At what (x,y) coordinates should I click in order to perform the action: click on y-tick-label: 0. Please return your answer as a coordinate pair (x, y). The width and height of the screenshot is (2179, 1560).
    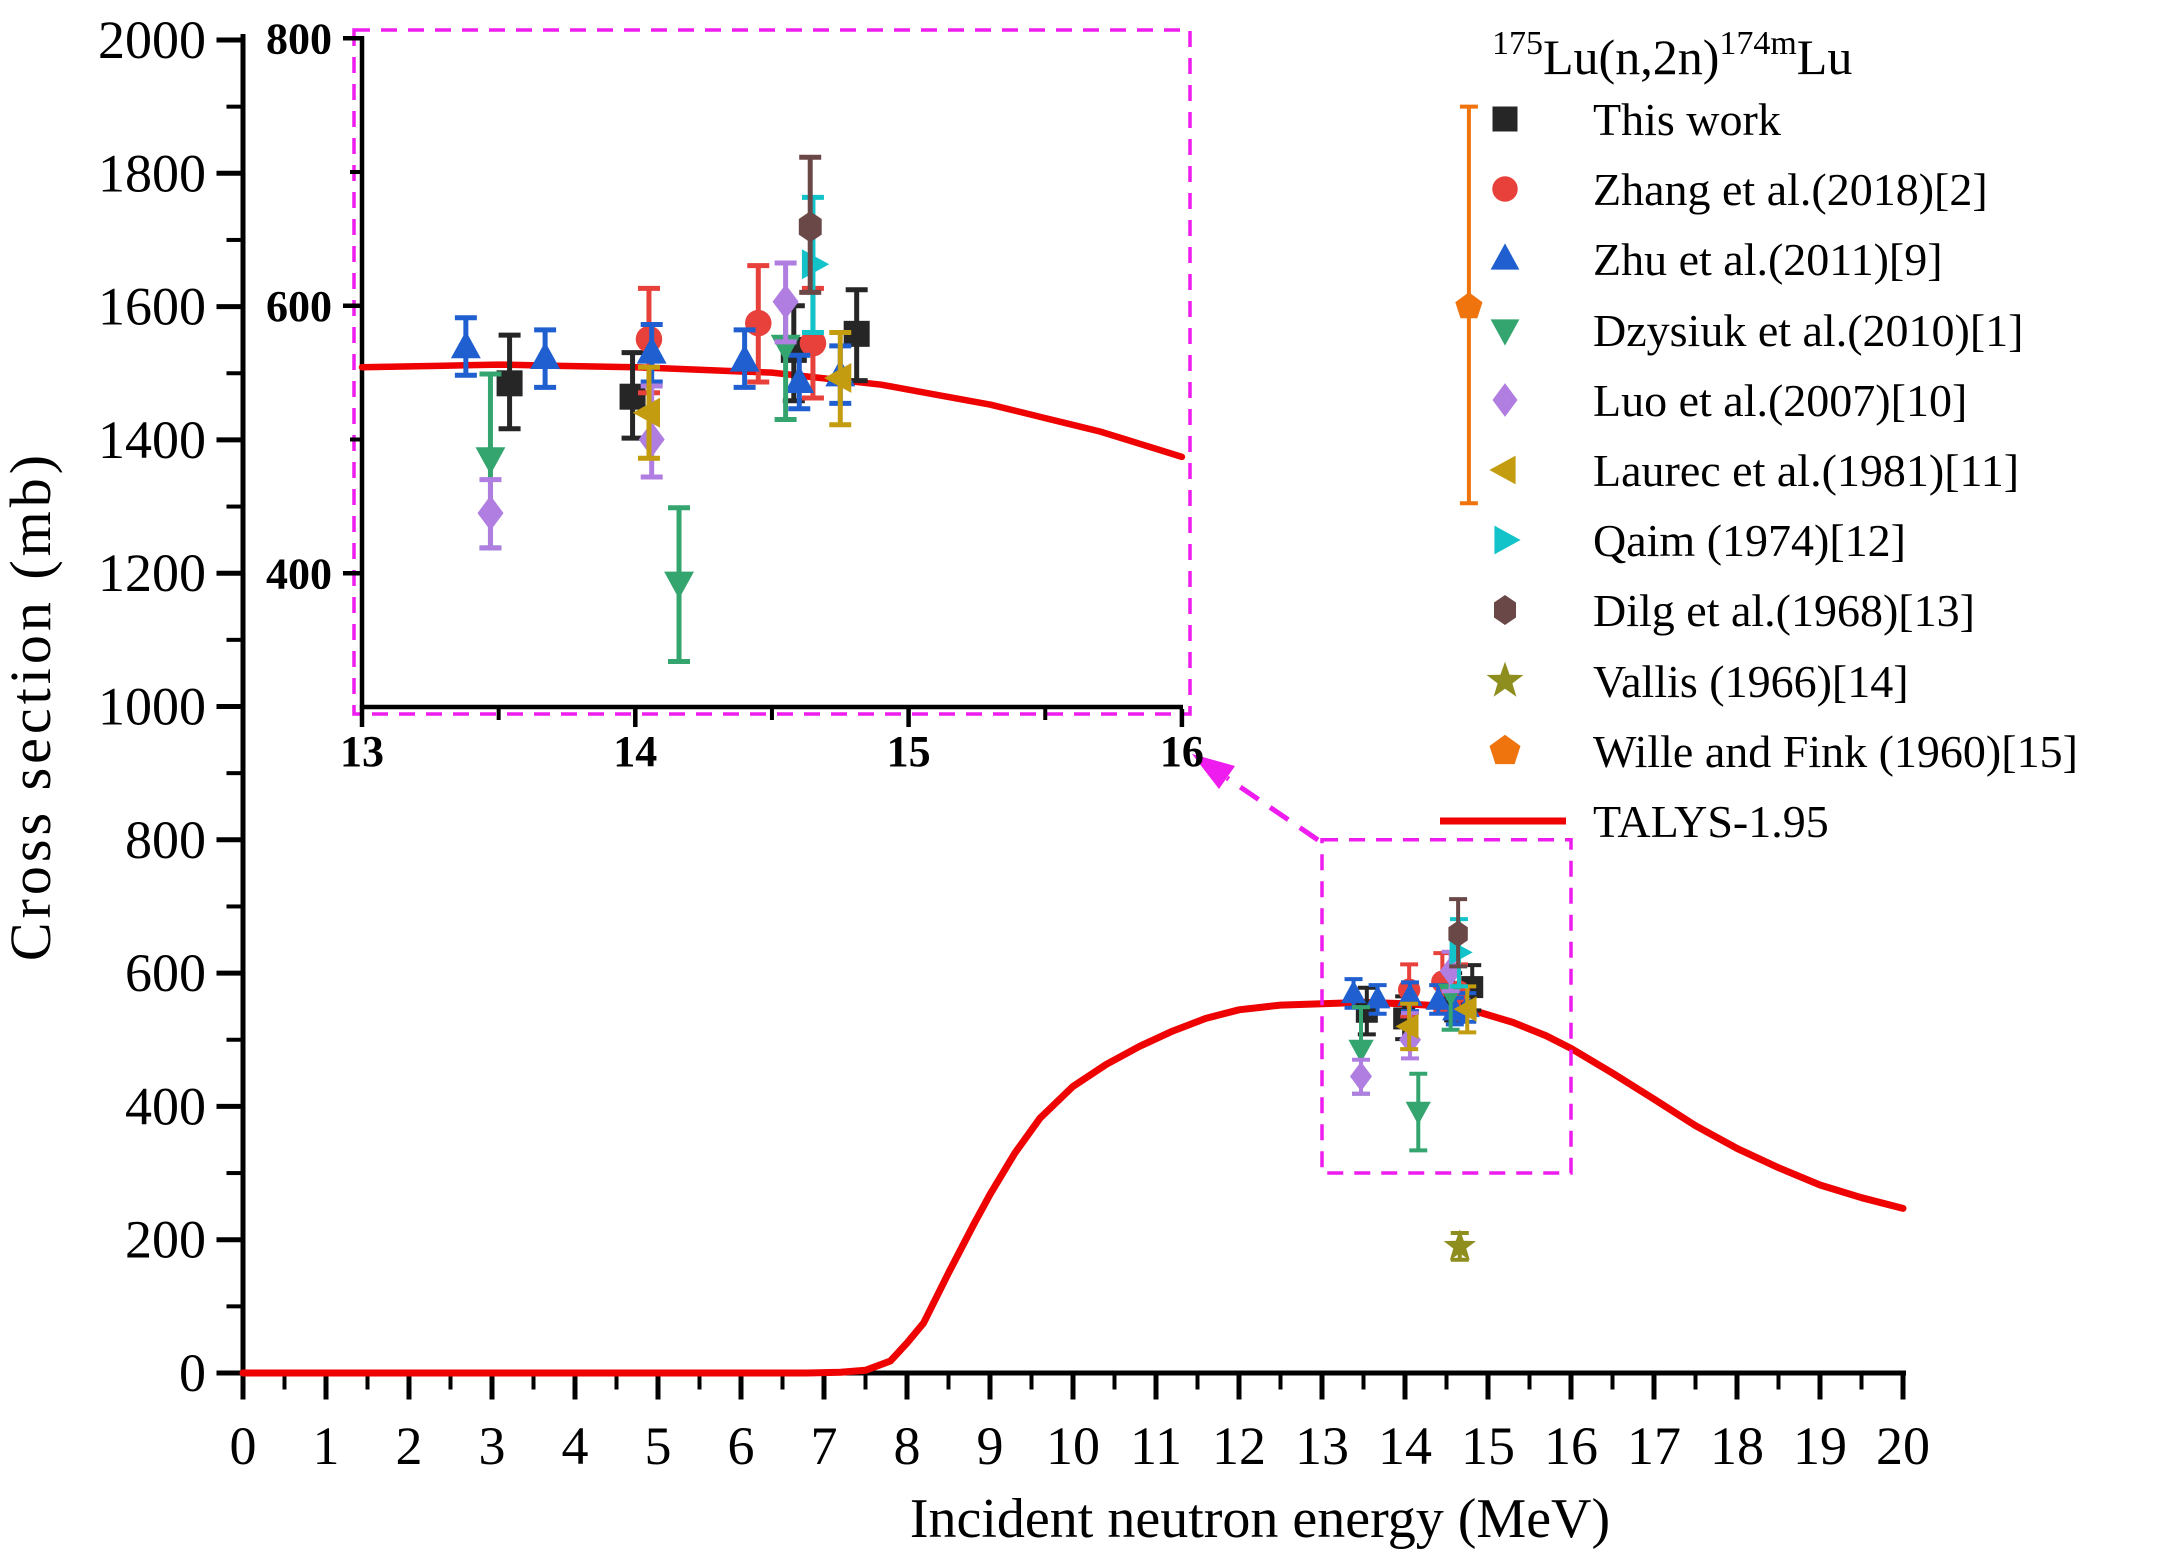
    Looking at the image, I should click on (192, 1373).